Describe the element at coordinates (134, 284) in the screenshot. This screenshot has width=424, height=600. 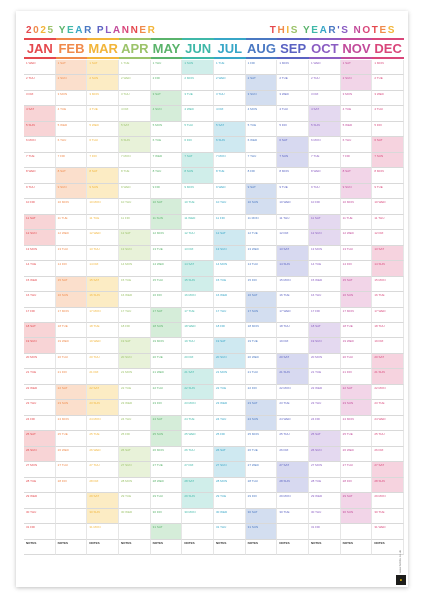
I see `day-cell: 15 TUE` at that location.